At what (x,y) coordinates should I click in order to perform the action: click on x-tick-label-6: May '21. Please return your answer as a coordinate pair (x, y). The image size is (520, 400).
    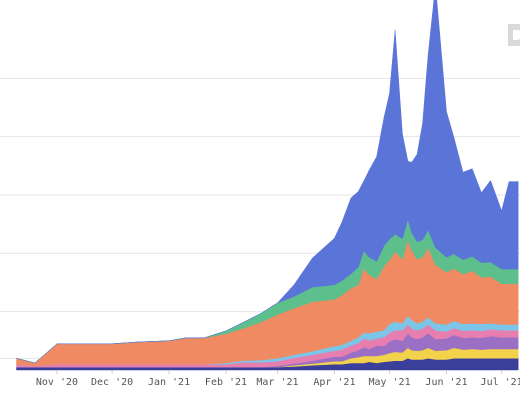
    Looking at the image, I should click on (389, 382).